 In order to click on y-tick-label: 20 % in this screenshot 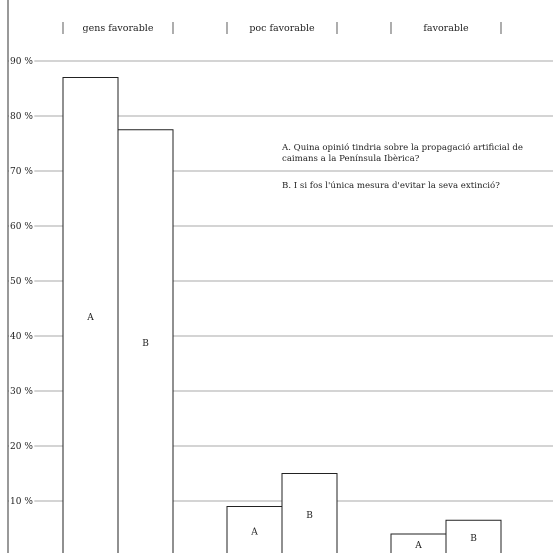, I will do `click(21, 447)`.